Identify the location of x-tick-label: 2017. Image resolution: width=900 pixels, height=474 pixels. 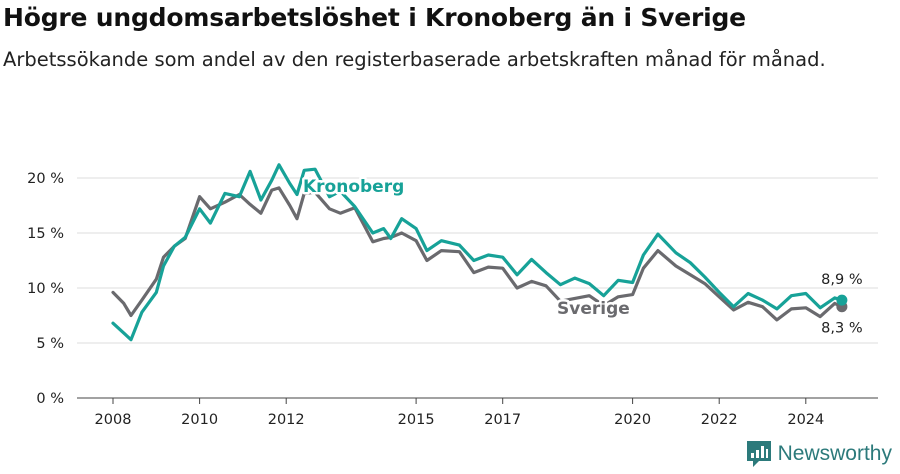
(502, 420).